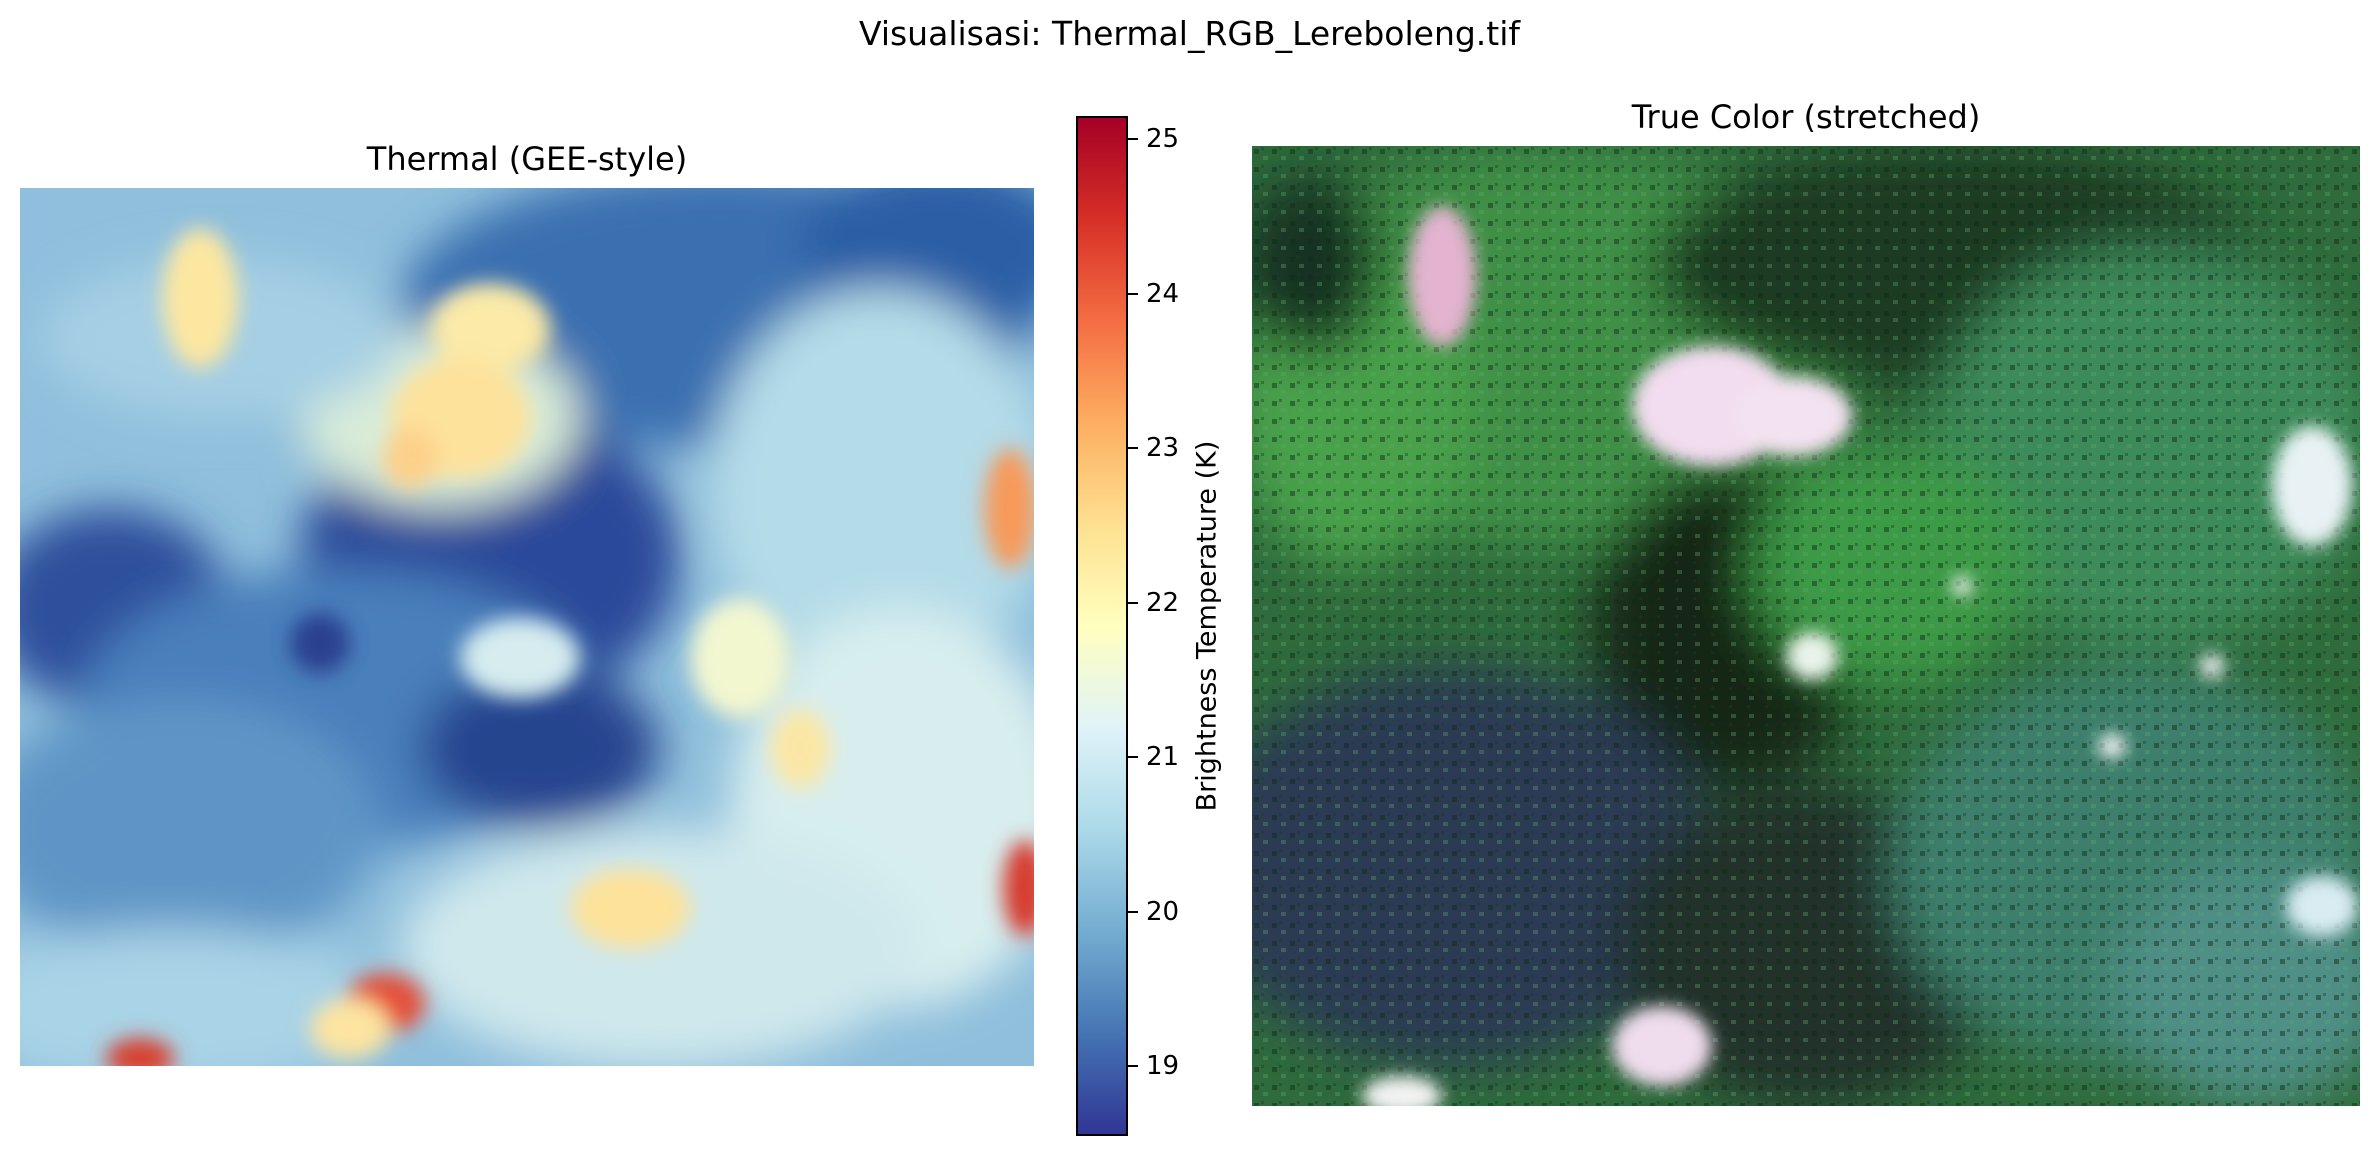 This screenshot has width=2379, height=1156. Describe the element at coordinates (1163, 602) in the screenshot. I see `colorbar-tick-label: 22` at that location.